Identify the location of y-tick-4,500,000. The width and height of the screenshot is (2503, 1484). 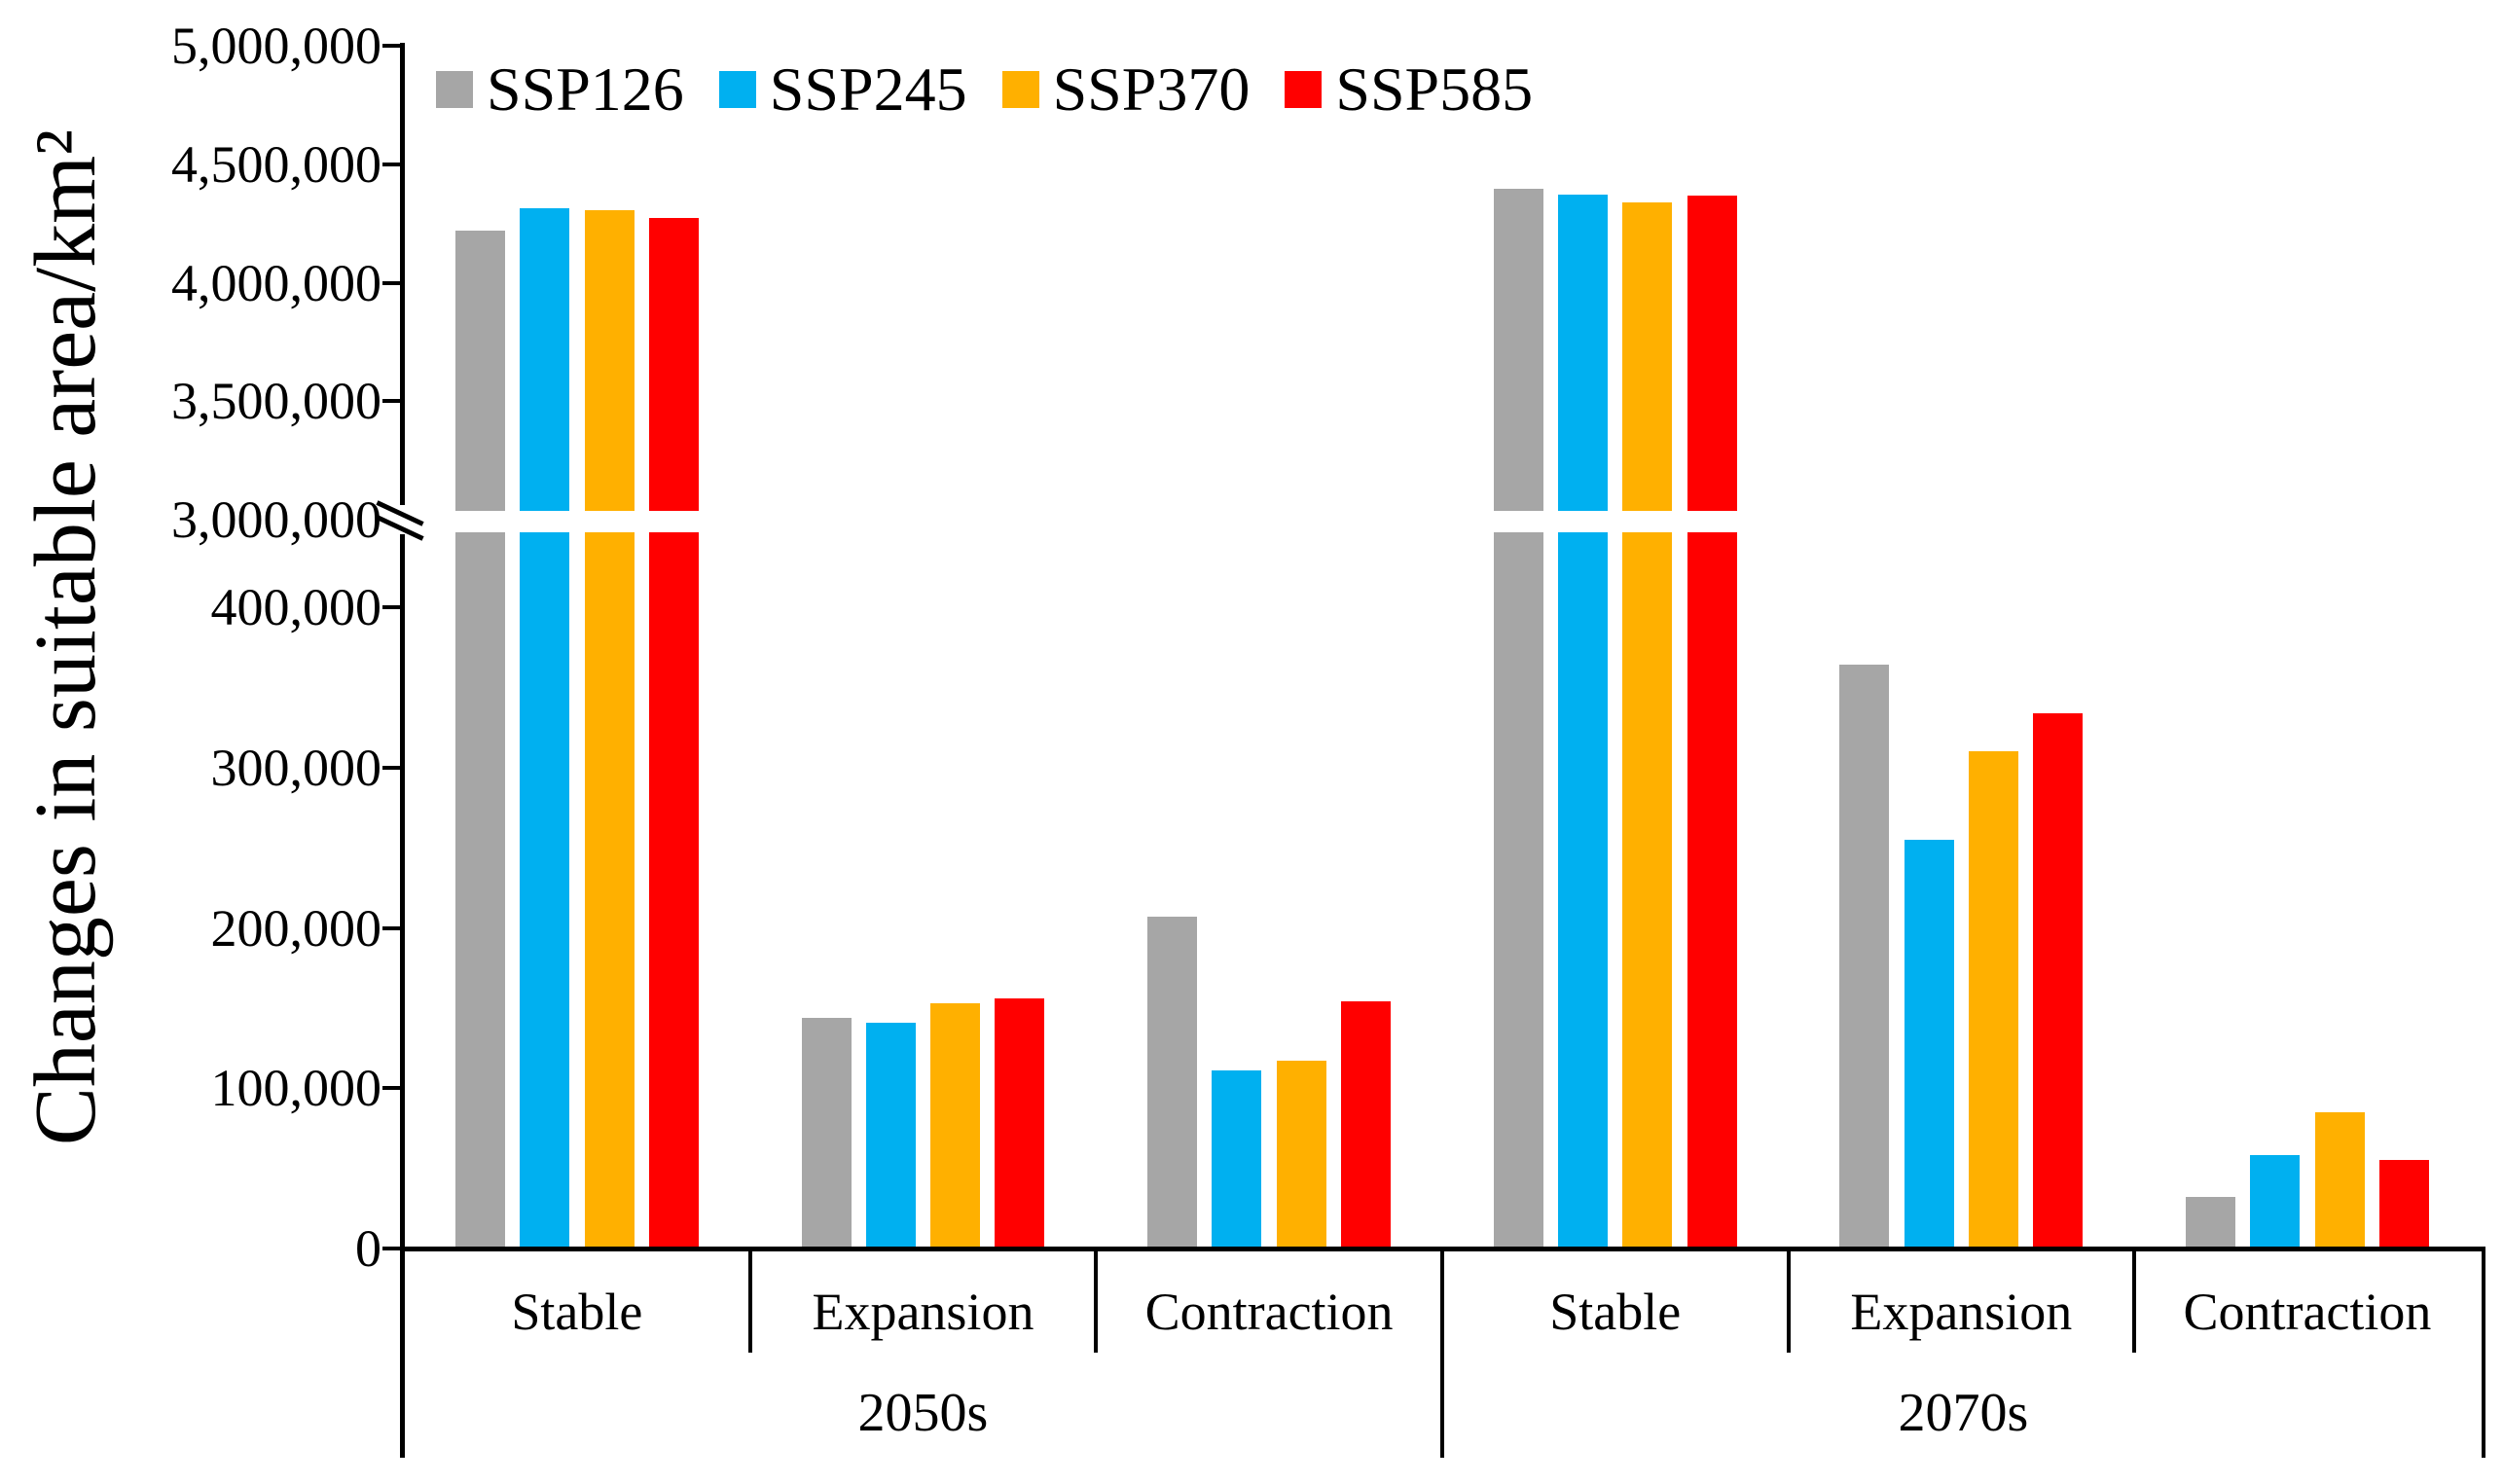
(391, 164).